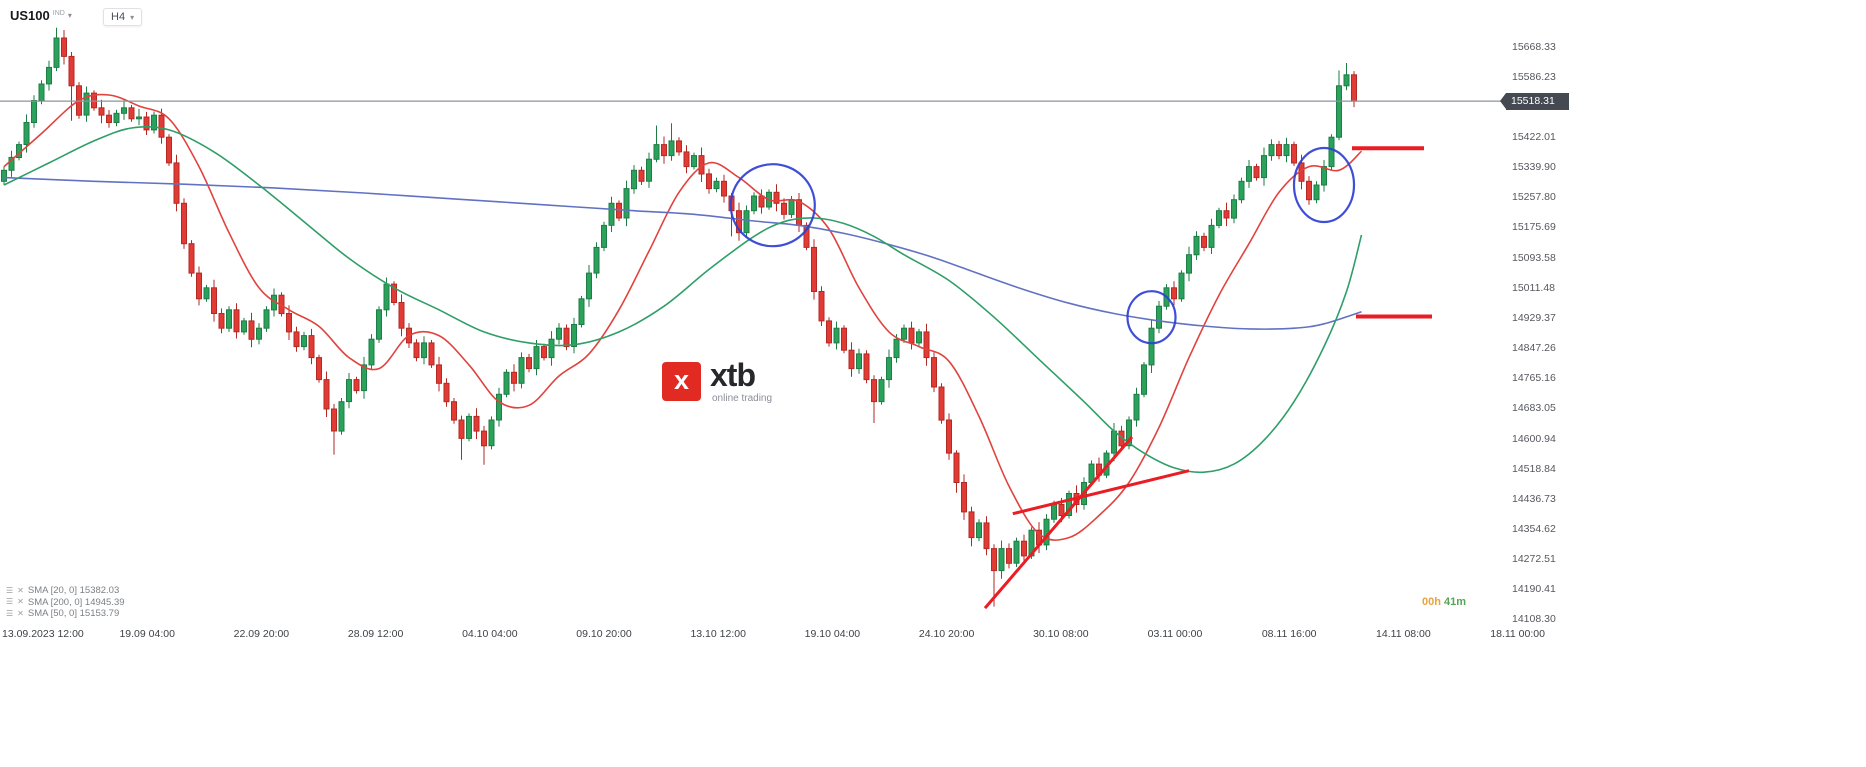  Describe the element at coordinates (1534, 378) in the screenshot. I see `price-axis-label: 14765.16` at that location.